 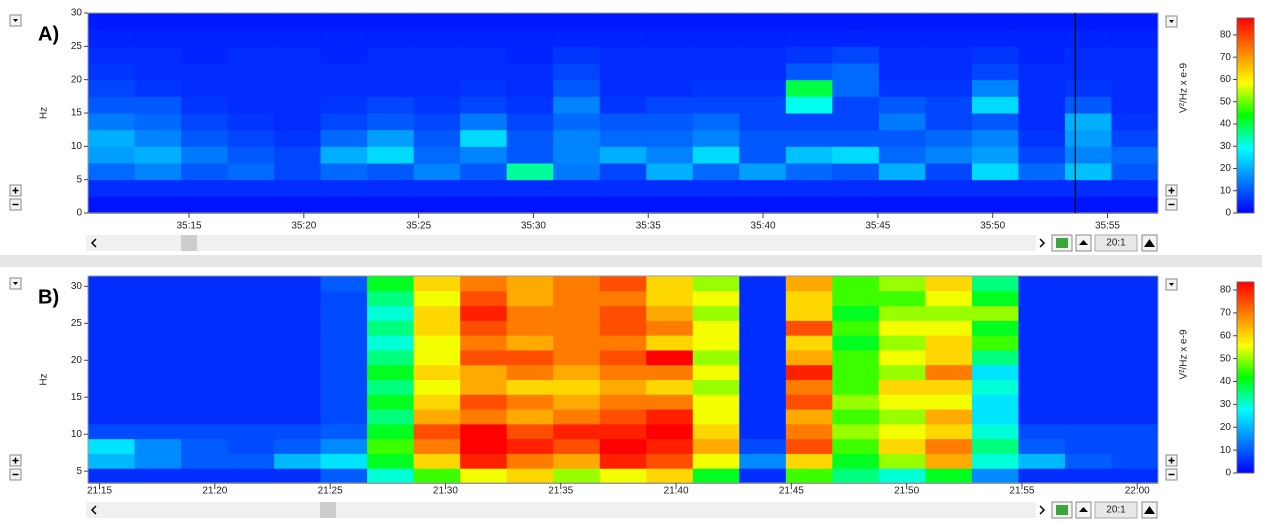 What do you see at coordinates (676, 491) in the screenshot?
I see `x-tick-label: 21:40` at bounding box center [676, 491].